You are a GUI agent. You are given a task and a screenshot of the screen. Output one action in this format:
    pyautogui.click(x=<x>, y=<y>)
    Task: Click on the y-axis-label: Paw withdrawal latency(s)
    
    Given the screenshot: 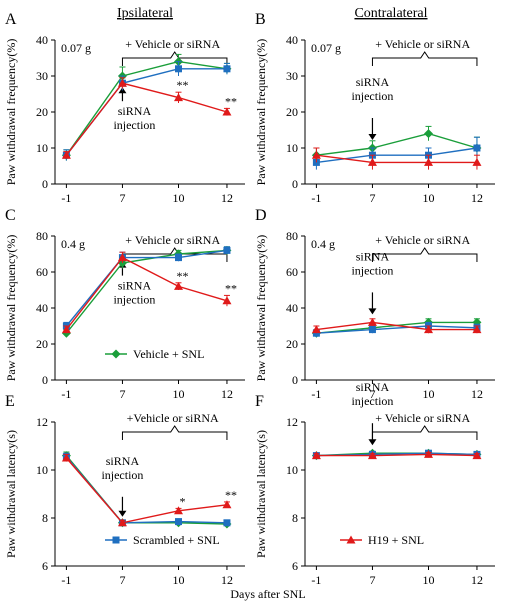 What is the action you would take?
    pyautogui.click(x=11, y=494)
    